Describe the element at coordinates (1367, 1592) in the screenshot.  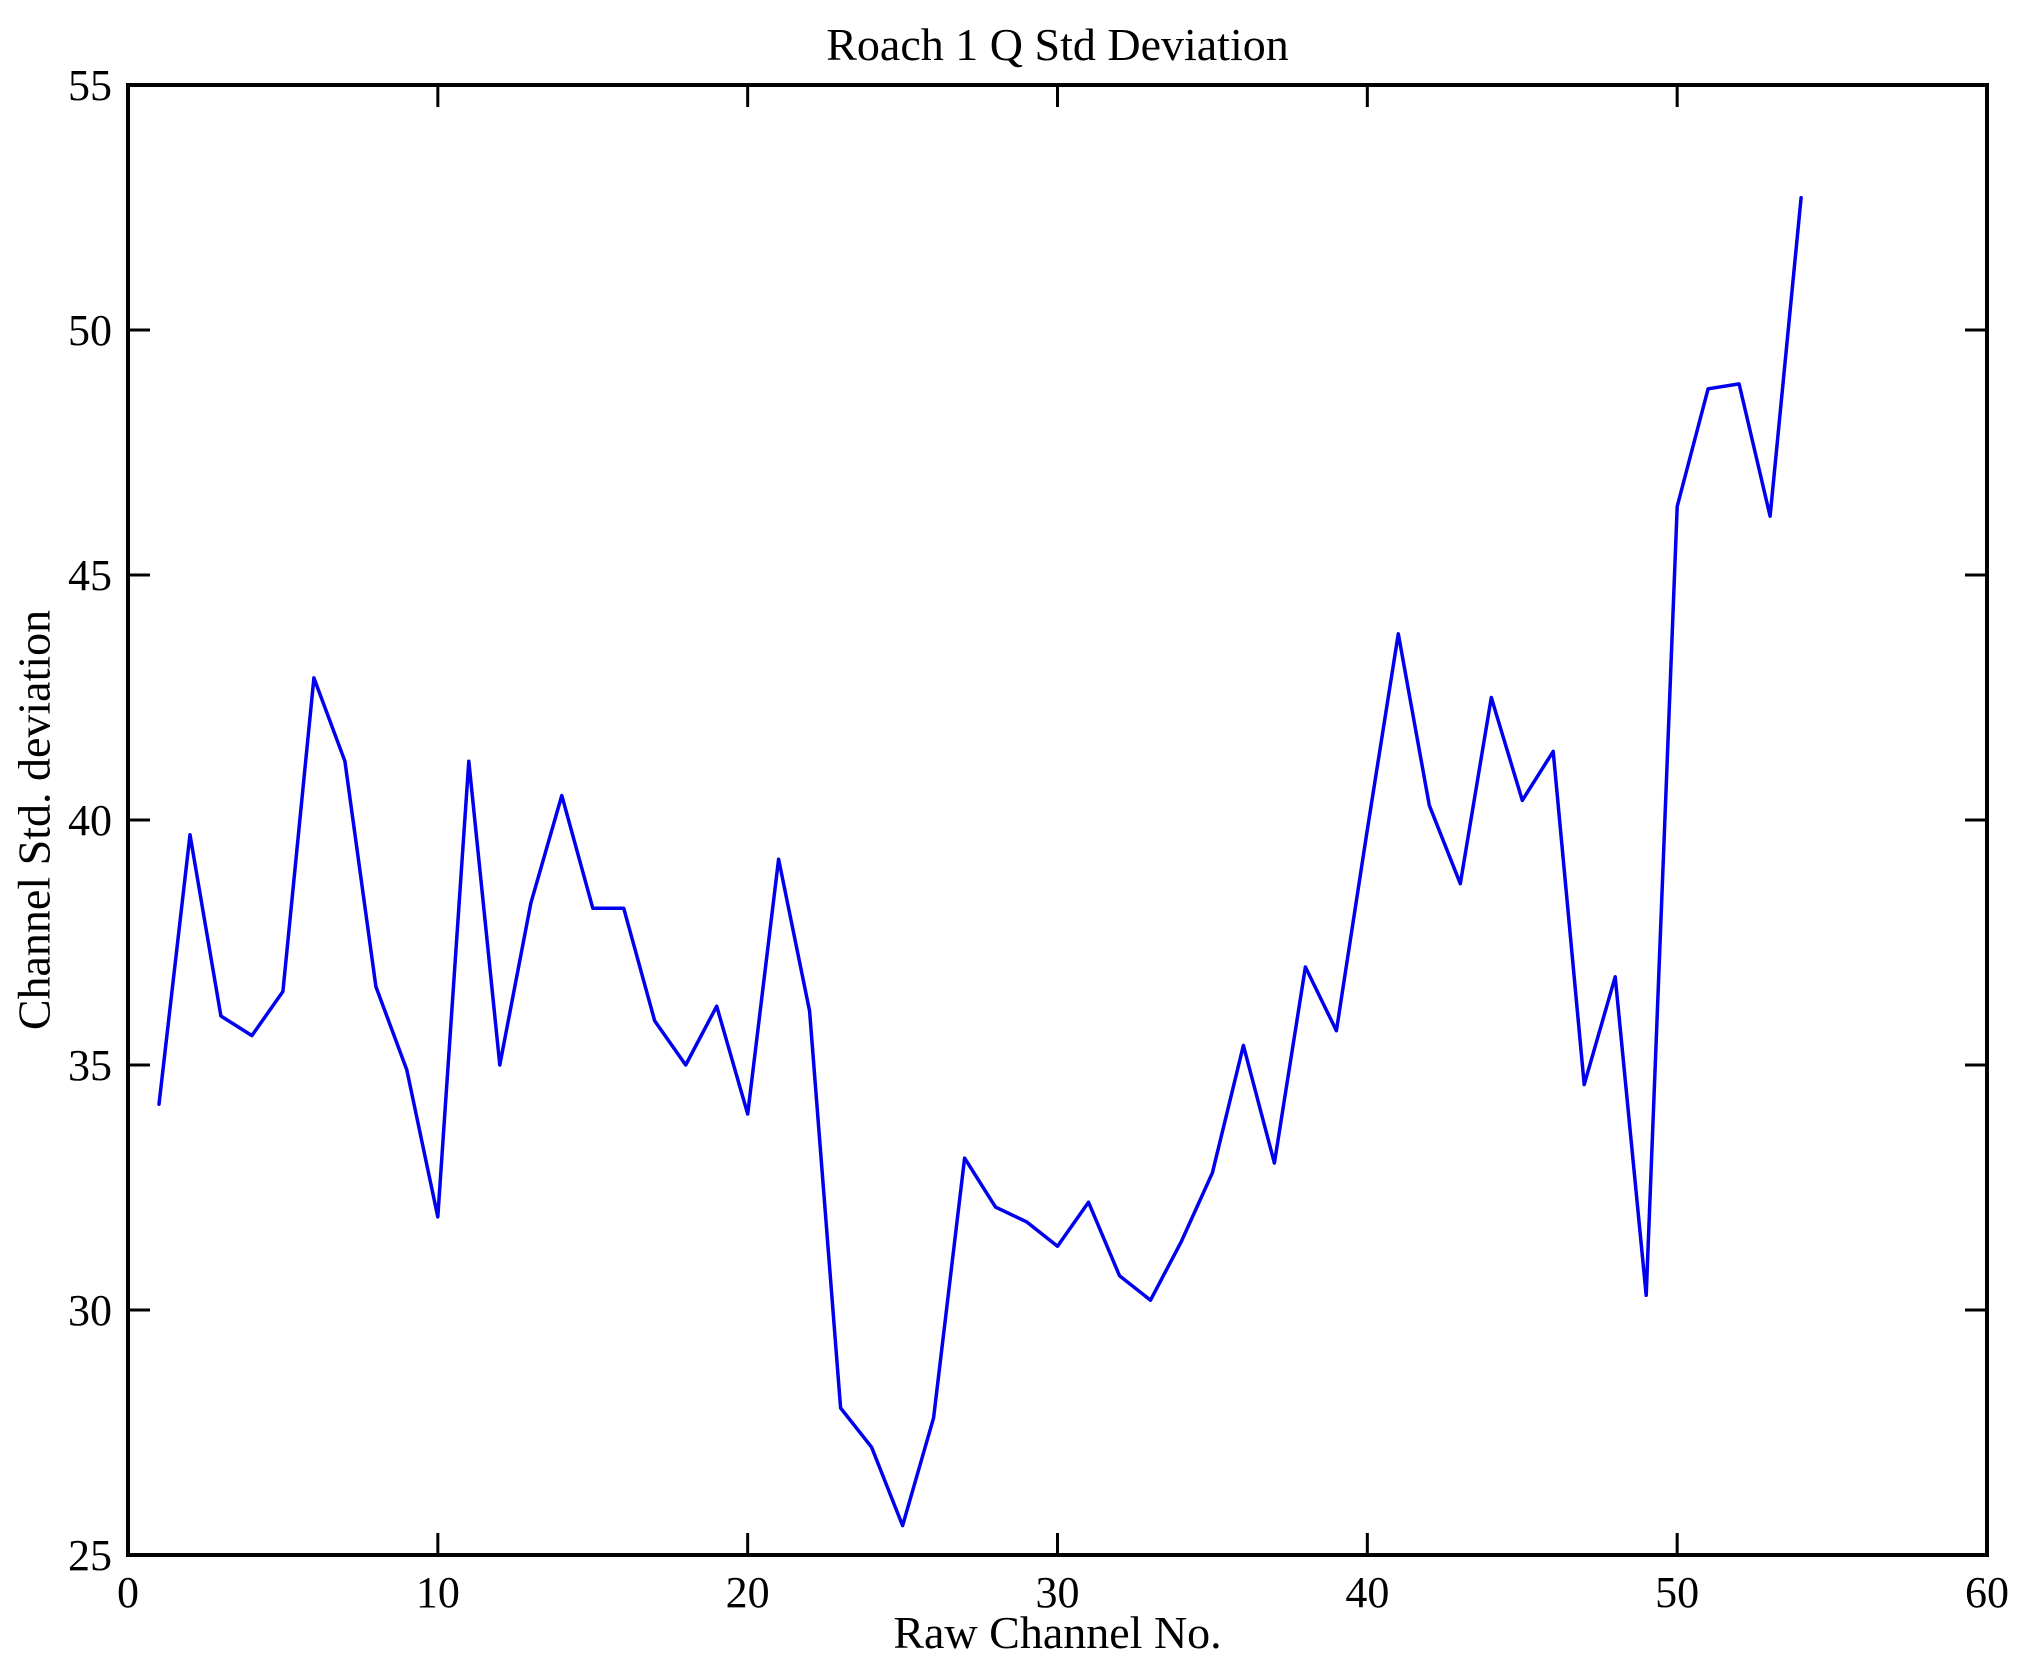
I see `x-tick-label: 40` at that location.